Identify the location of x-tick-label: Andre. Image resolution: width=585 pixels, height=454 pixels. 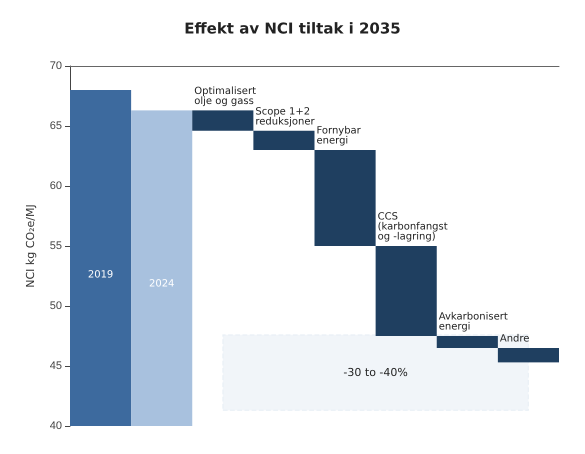
(515, 339).